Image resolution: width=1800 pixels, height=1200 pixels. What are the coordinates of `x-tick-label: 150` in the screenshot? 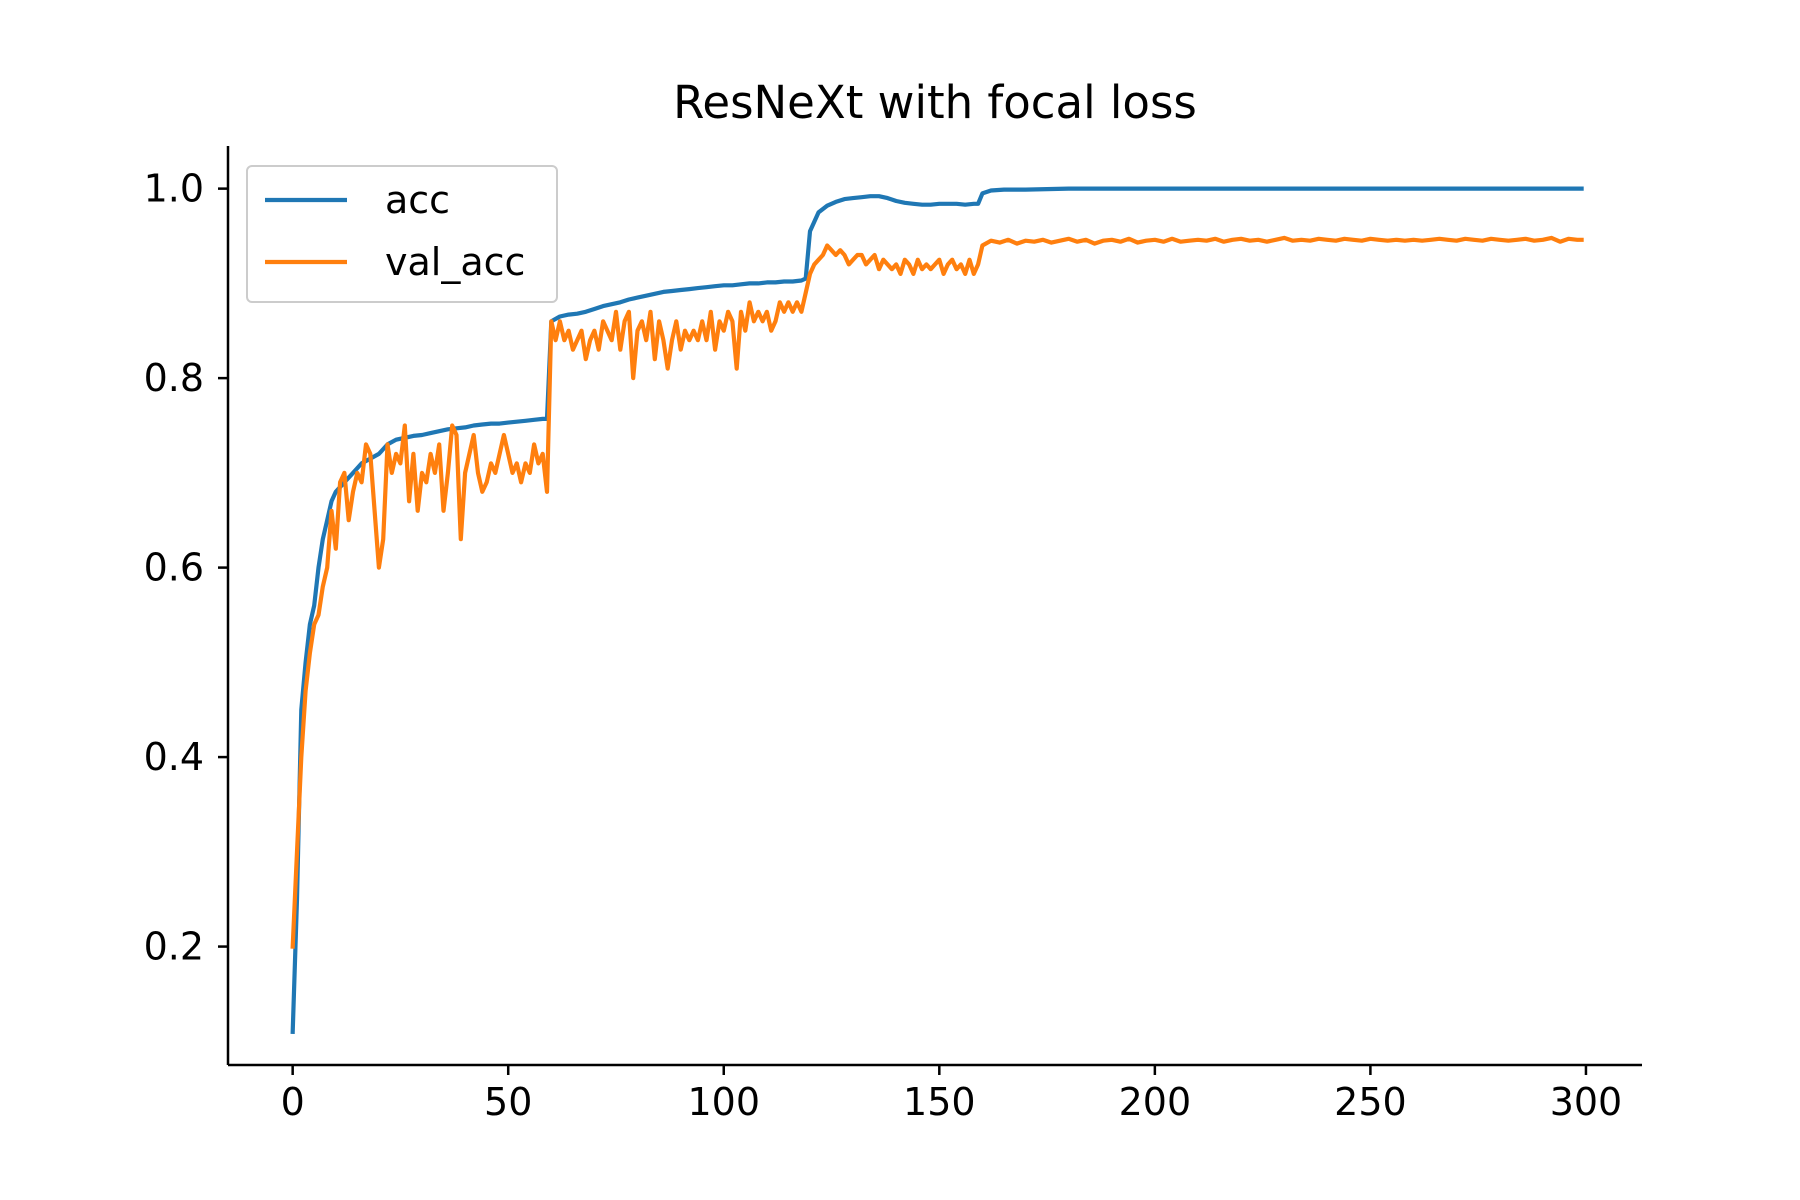 It's located at (939, 1102).